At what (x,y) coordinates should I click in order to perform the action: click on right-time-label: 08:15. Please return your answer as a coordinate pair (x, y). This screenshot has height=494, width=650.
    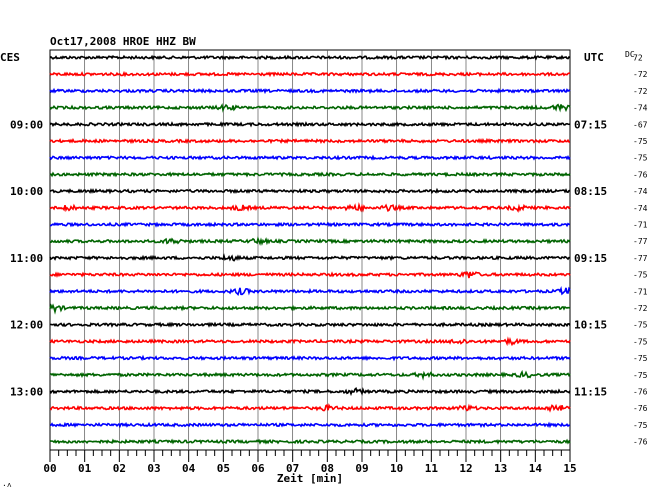
    Looking at the image, I should click on (590, 191).